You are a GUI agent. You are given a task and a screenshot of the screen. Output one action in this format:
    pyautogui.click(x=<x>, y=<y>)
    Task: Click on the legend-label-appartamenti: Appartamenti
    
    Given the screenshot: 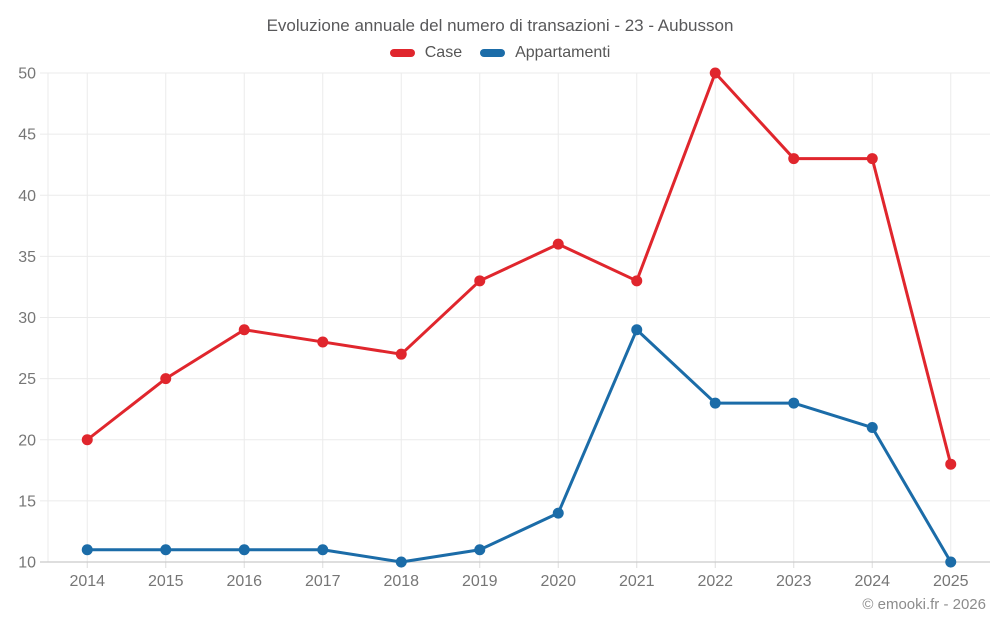 What is the action you would take?
    pyautogui.click(x=563, y=52)
    